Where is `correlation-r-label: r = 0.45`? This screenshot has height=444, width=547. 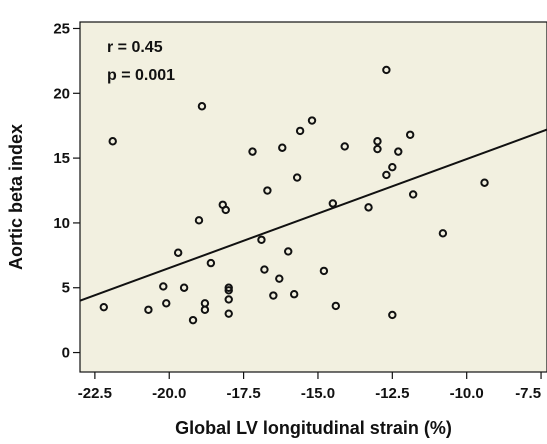
correlation-r-label: r = 0.45 is located at coordinates (135, 47).